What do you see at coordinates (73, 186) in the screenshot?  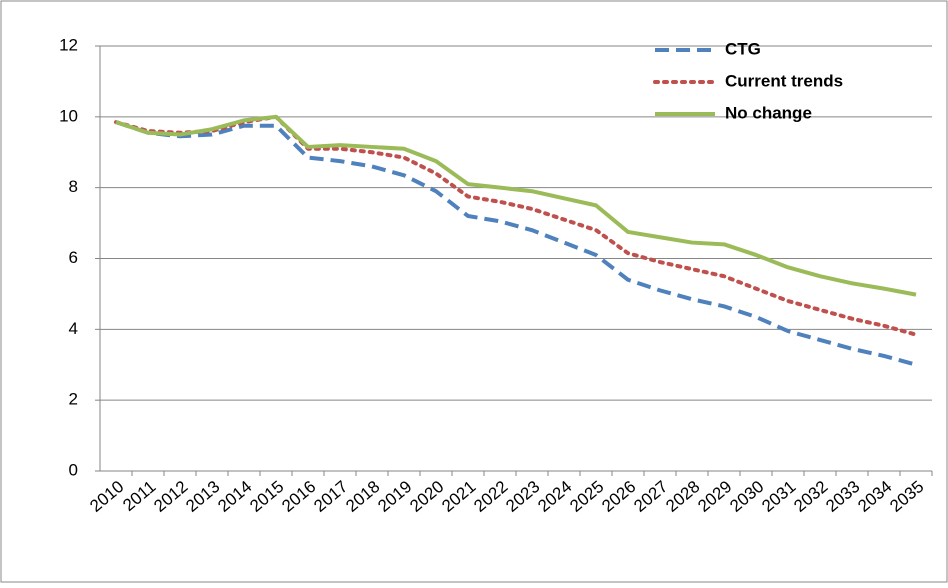 I see `y-tick-label: 8` at bounding box center [73, 186].